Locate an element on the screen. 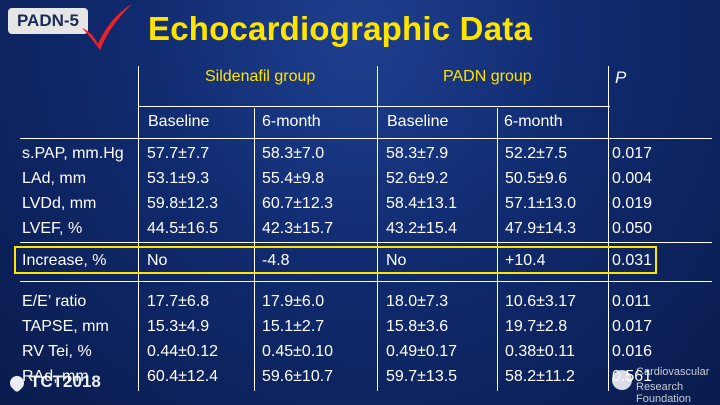 The width and height of the screenshot is (720, 405). cell-p-value: 0.050 is located at coordinates (632, 228).